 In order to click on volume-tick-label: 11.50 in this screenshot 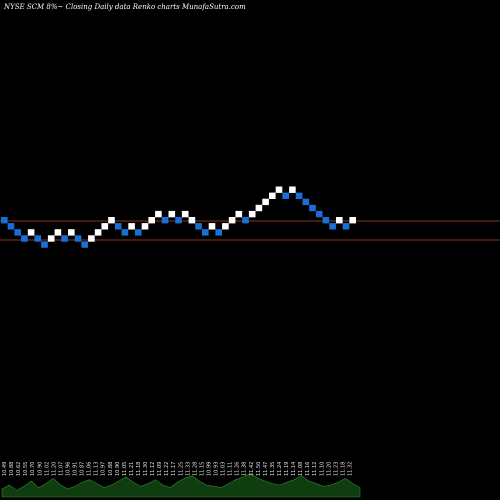, I will do `click(259, 469)`.